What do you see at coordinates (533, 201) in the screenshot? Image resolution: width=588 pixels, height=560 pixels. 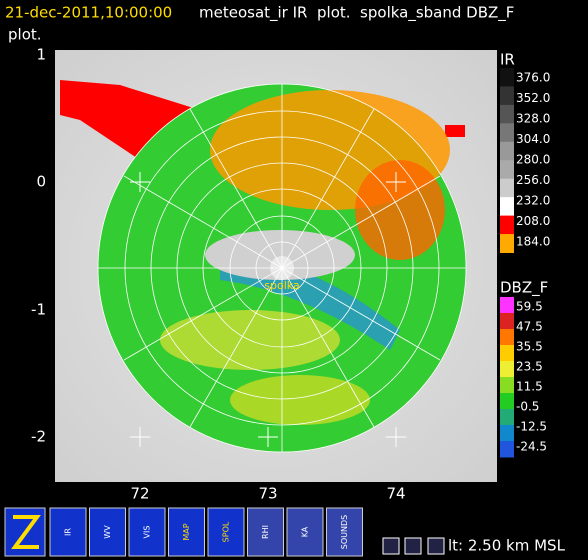 I see `colorbar-label: 232.0` at bounding box center [533, 201].